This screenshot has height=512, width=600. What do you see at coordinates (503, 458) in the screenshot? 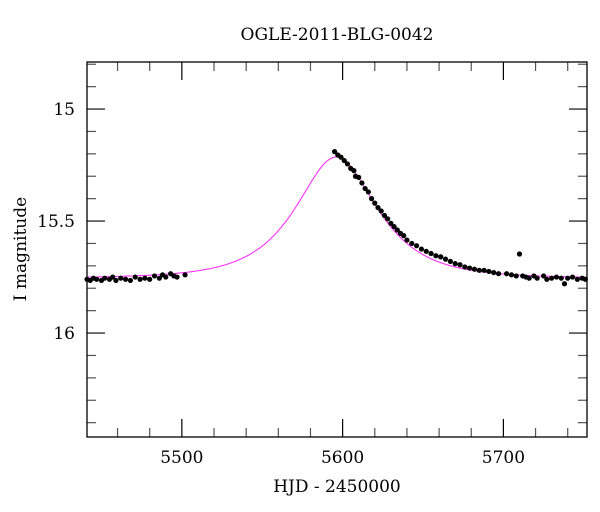
I see `x-tick-label: 5700` at bounding box center [503, 458].